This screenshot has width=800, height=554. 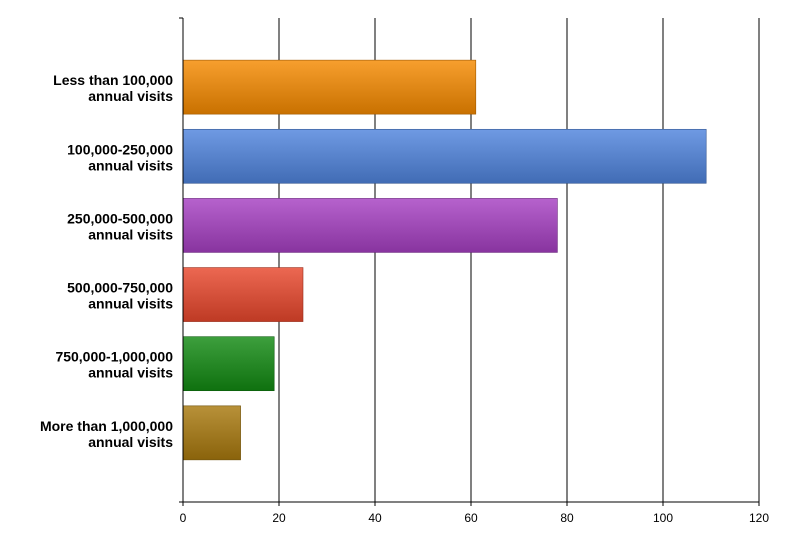 I want to click on x-tick-label-40: 40, so click(x=375, y=518).